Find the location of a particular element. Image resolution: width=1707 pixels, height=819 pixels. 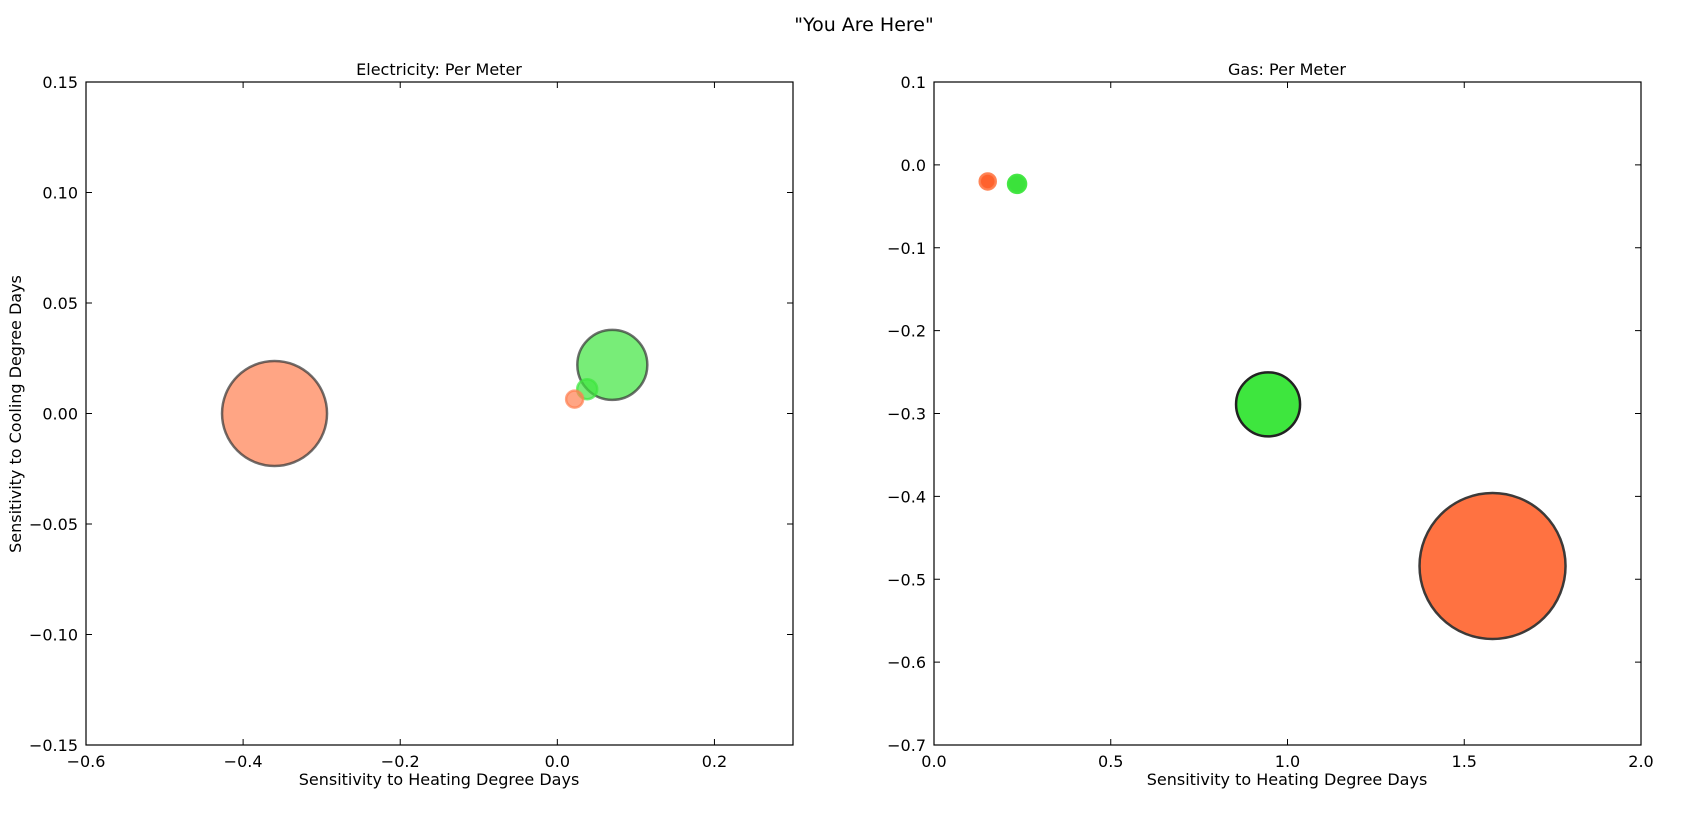

gas-y-tick-label: −0.7 is located at coordinates (906, 745).